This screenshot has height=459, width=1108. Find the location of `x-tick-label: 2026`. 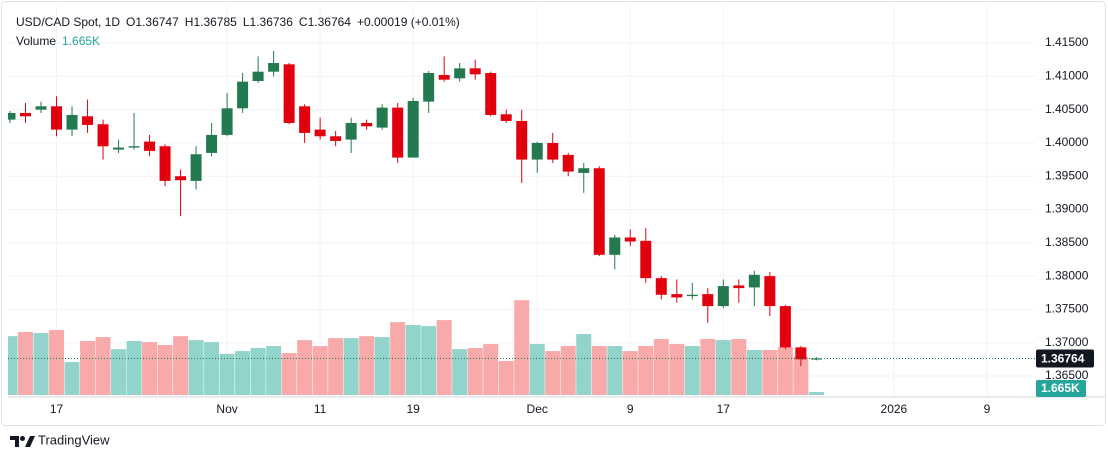

x-tick-label: 2026 is located at coordinates (894, 409).